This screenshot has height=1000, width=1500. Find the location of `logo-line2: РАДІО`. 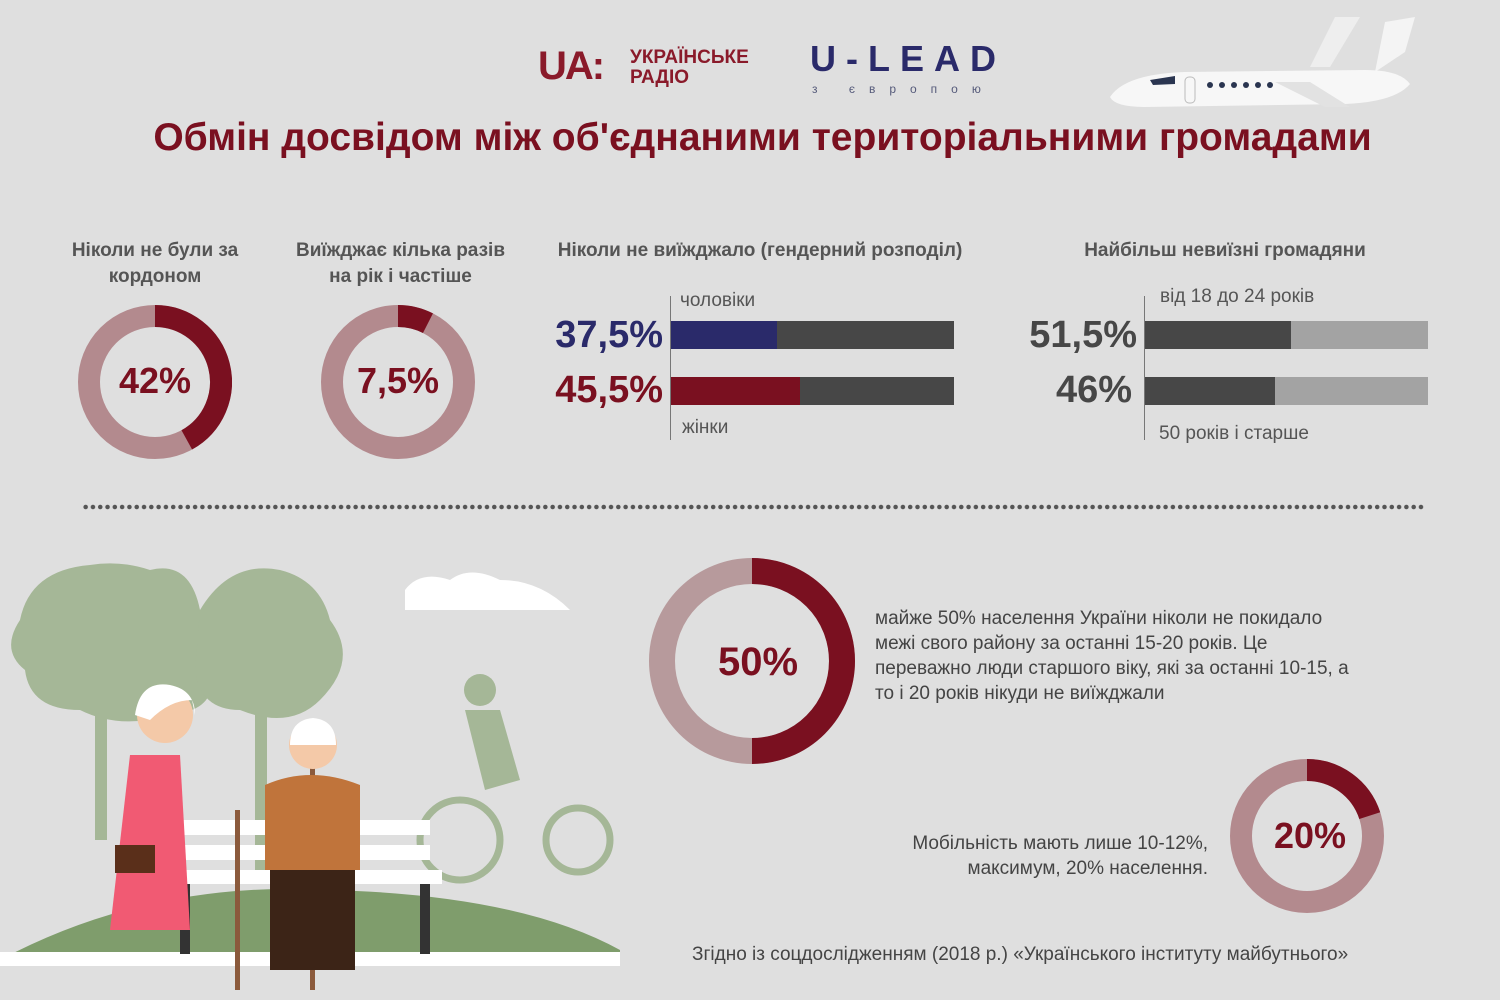

logo-line2: РАДІО is located at coordinates (660, 77).